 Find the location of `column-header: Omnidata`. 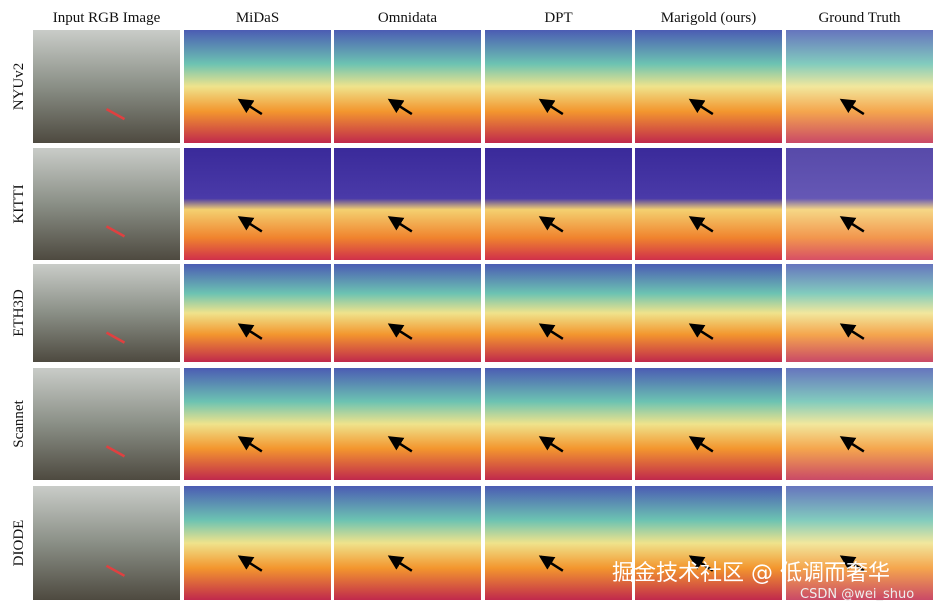

column-header: Omnidata is located at coordinates (407, 18).